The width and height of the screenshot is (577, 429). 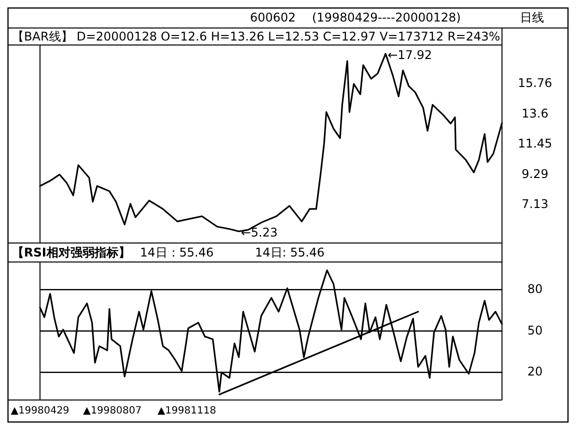 What do you see at coordinates (386, 17) in the screenshot?
I see `text: (19980429----20000128)` at bounding box center [386, 17].